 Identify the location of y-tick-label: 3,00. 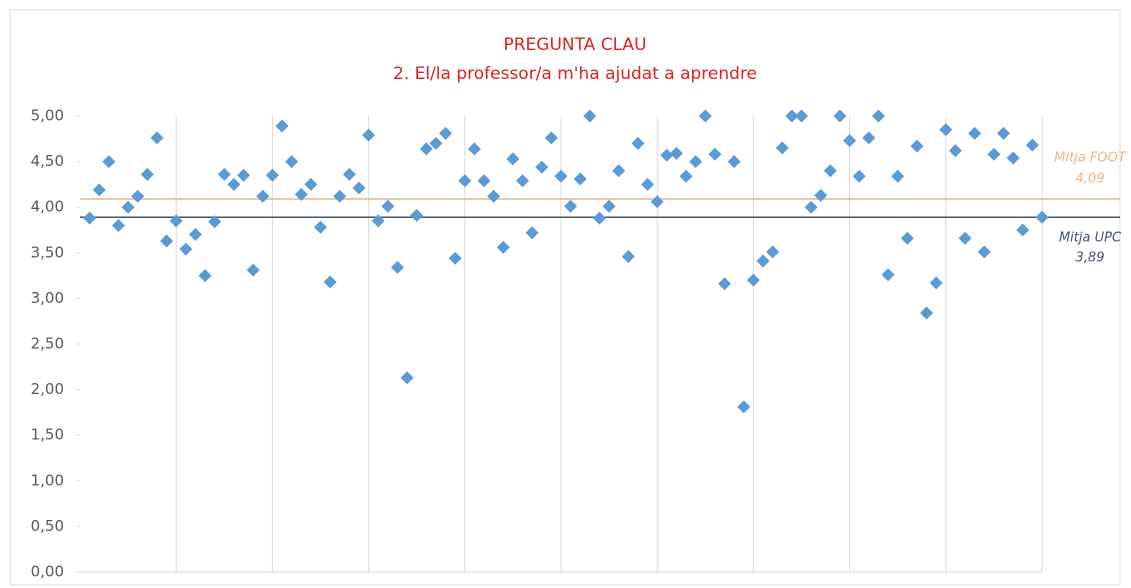
(47, 298).